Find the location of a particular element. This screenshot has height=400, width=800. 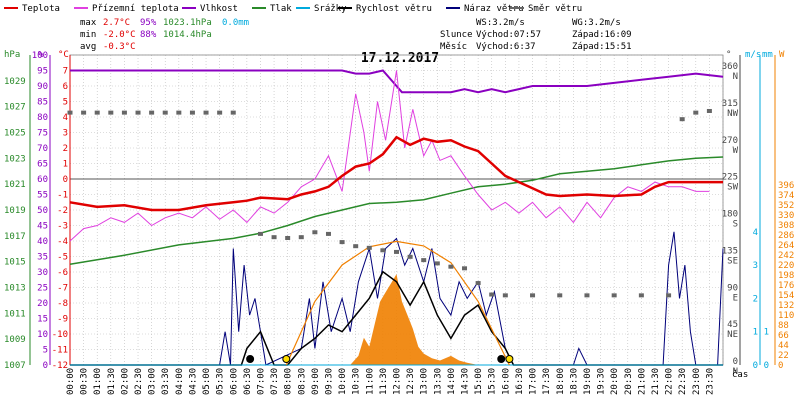

x-tick-label: 11:30 is located at coordinates (384, 381).